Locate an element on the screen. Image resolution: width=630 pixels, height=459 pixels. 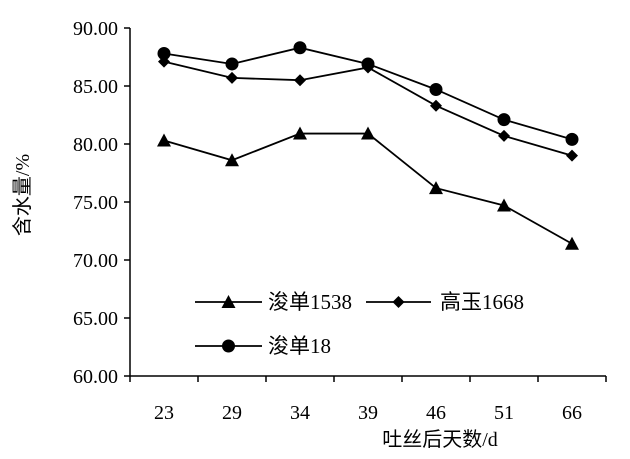
legend-item: 浚单18 is located at coordinates (263, 346).